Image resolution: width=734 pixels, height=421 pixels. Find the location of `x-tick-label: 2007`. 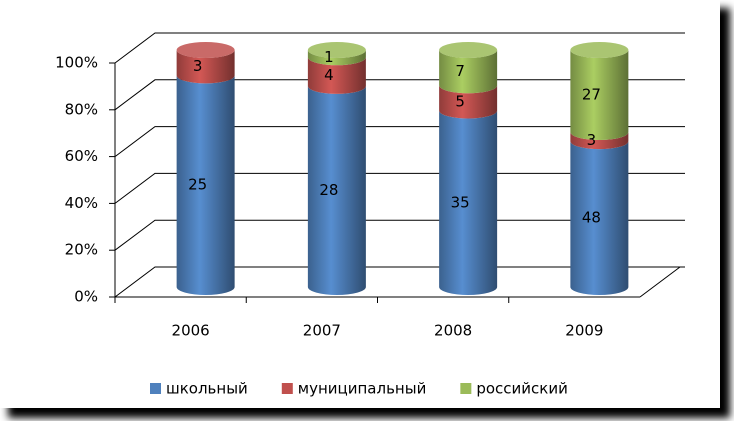

x-tick-label: 2007 is located at coordinates (322, 331).